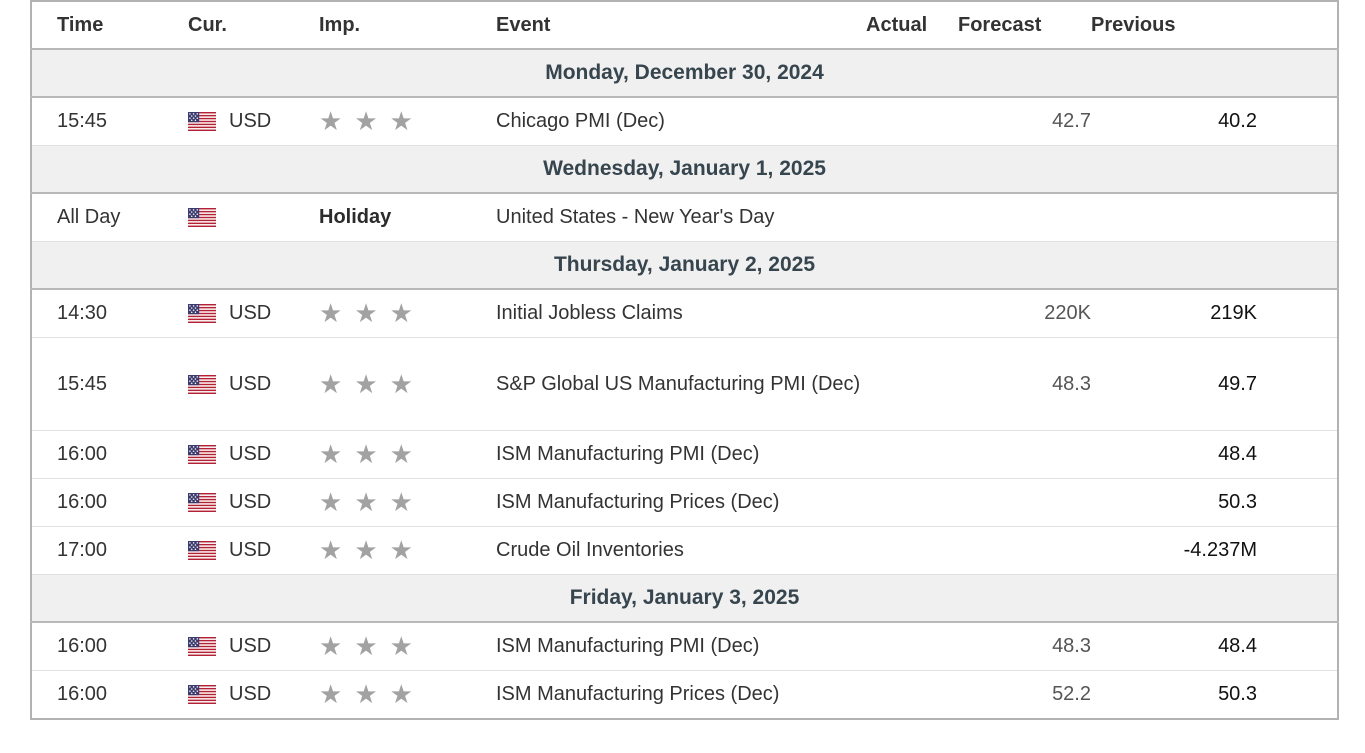  Describe the element at coordinates (207, 24) in the screenshot. I see `column-header-currency: Cur.` at that location.